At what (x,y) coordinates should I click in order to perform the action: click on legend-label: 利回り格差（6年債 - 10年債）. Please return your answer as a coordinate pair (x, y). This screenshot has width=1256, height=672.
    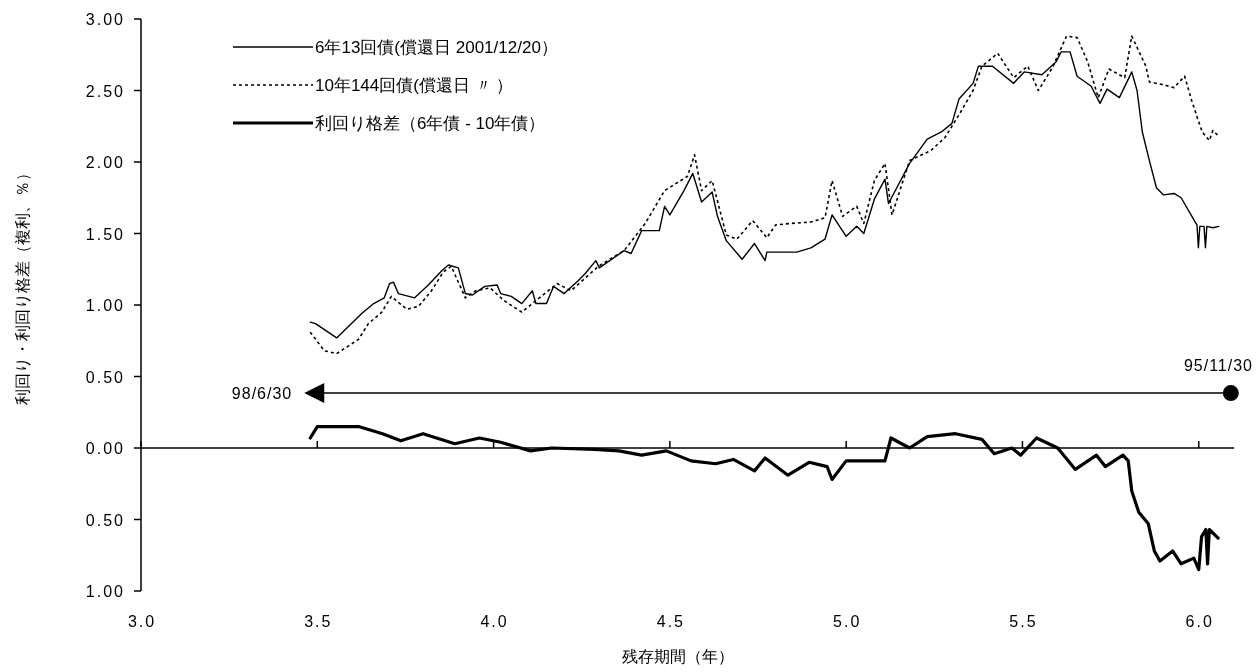
    Looking at the image, I should click on (430, 123).